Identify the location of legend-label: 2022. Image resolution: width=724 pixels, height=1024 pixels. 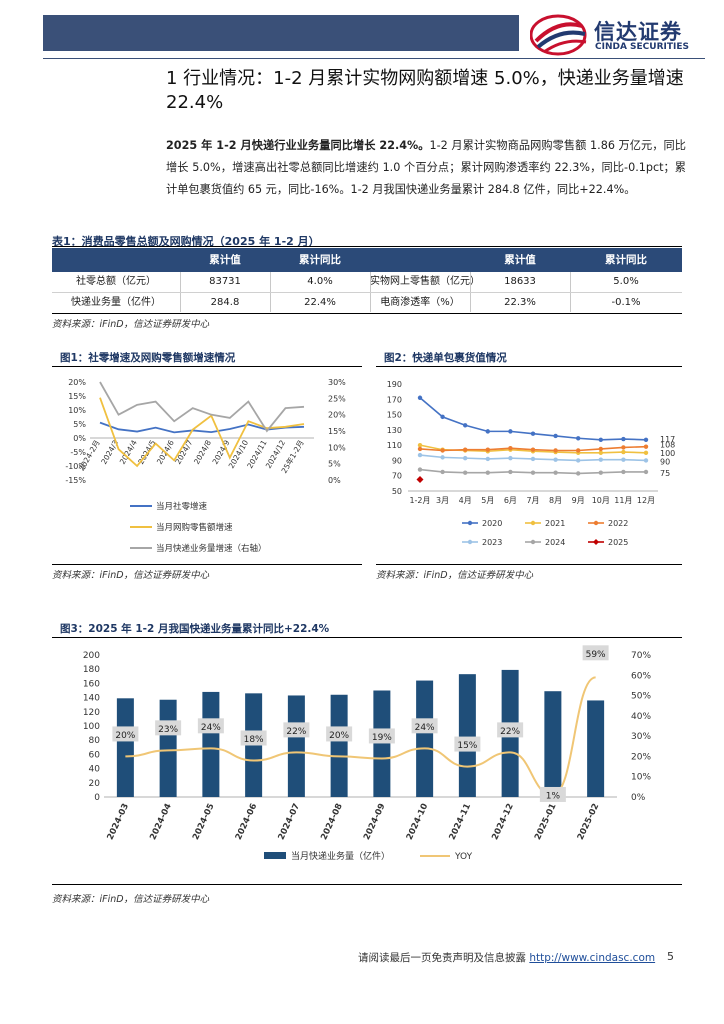
(618, 523).